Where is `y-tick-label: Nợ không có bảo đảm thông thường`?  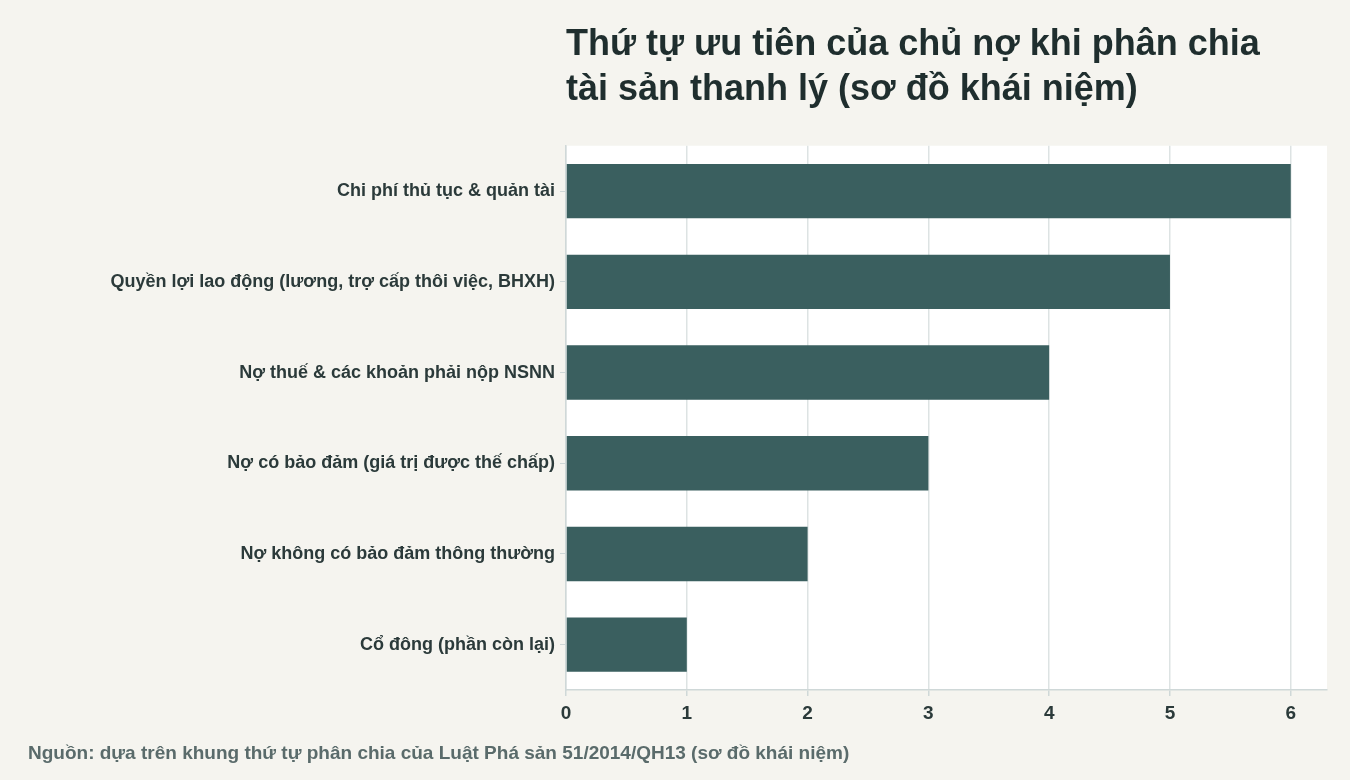 y-tick-label: Nợ không có bảo đảm thông thường is located at coordinates (397, 552).